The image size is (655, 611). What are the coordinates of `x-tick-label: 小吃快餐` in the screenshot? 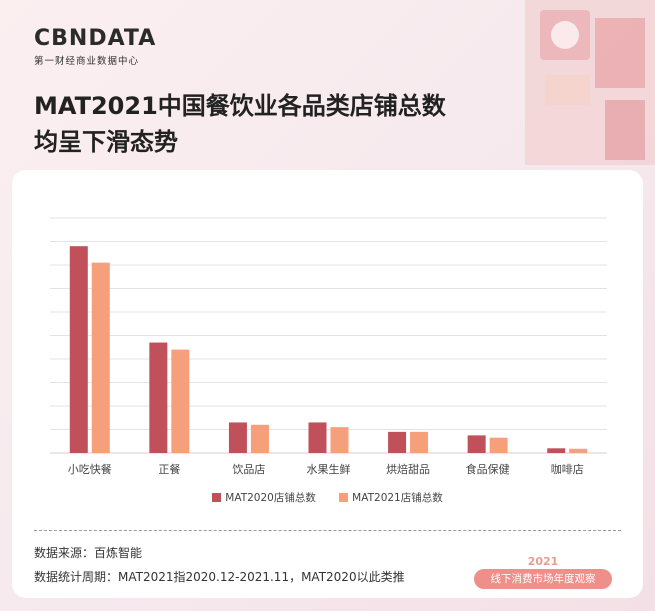 It's located at (90, 469).